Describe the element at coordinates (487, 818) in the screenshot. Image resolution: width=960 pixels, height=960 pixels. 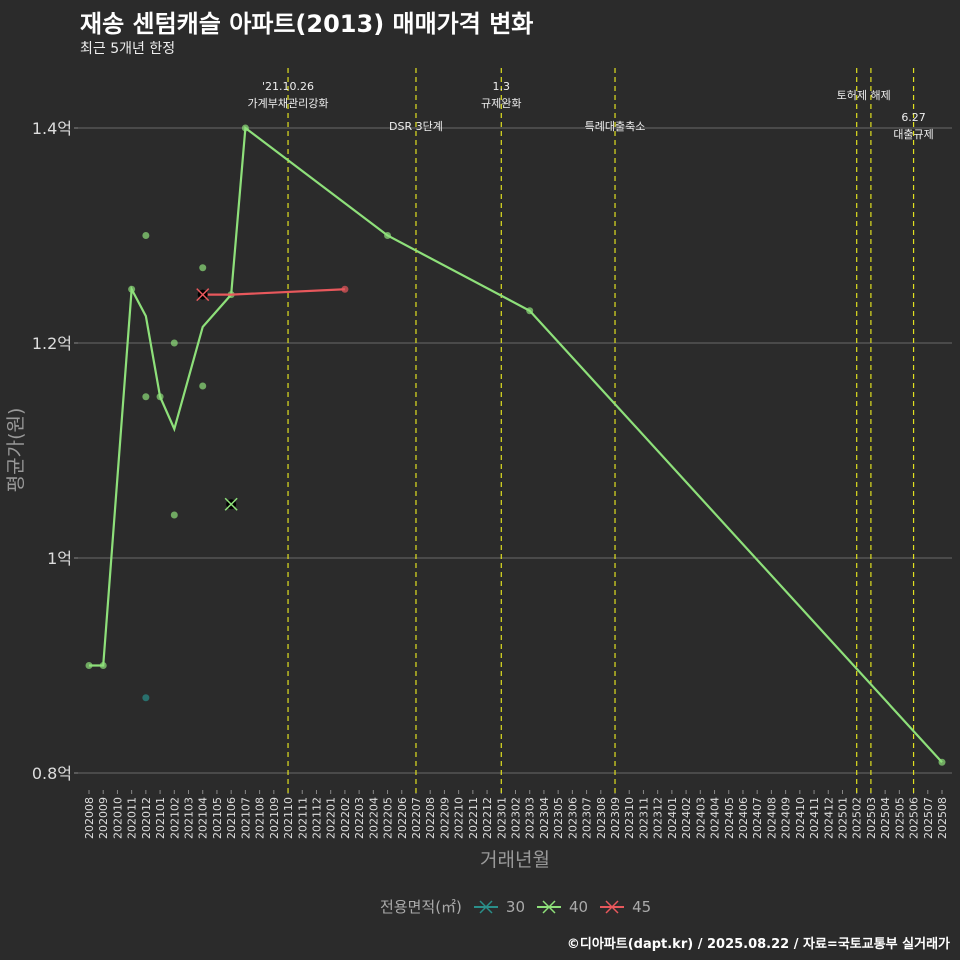
I see `x-tick-label: 202212` at that location.